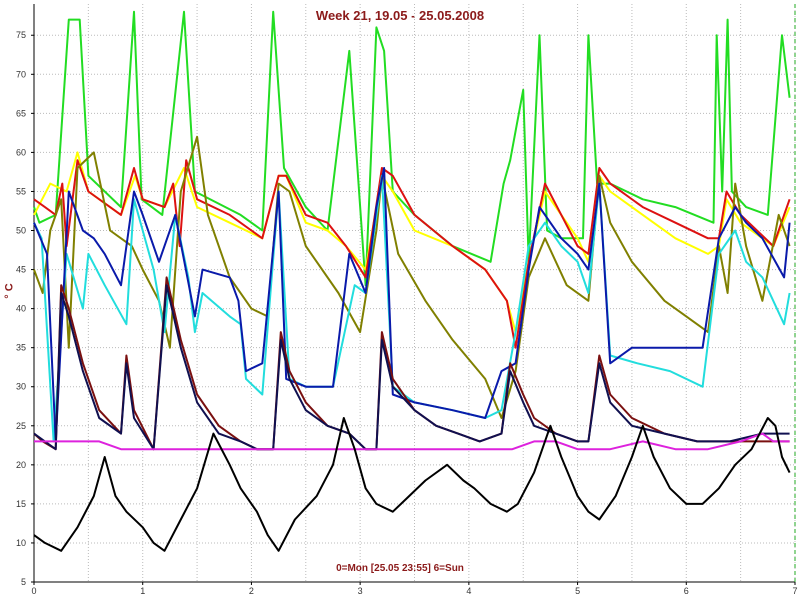 This screenshot has height=600, width=800. I want to click on y-tick-label: 15, so click(21, 504).